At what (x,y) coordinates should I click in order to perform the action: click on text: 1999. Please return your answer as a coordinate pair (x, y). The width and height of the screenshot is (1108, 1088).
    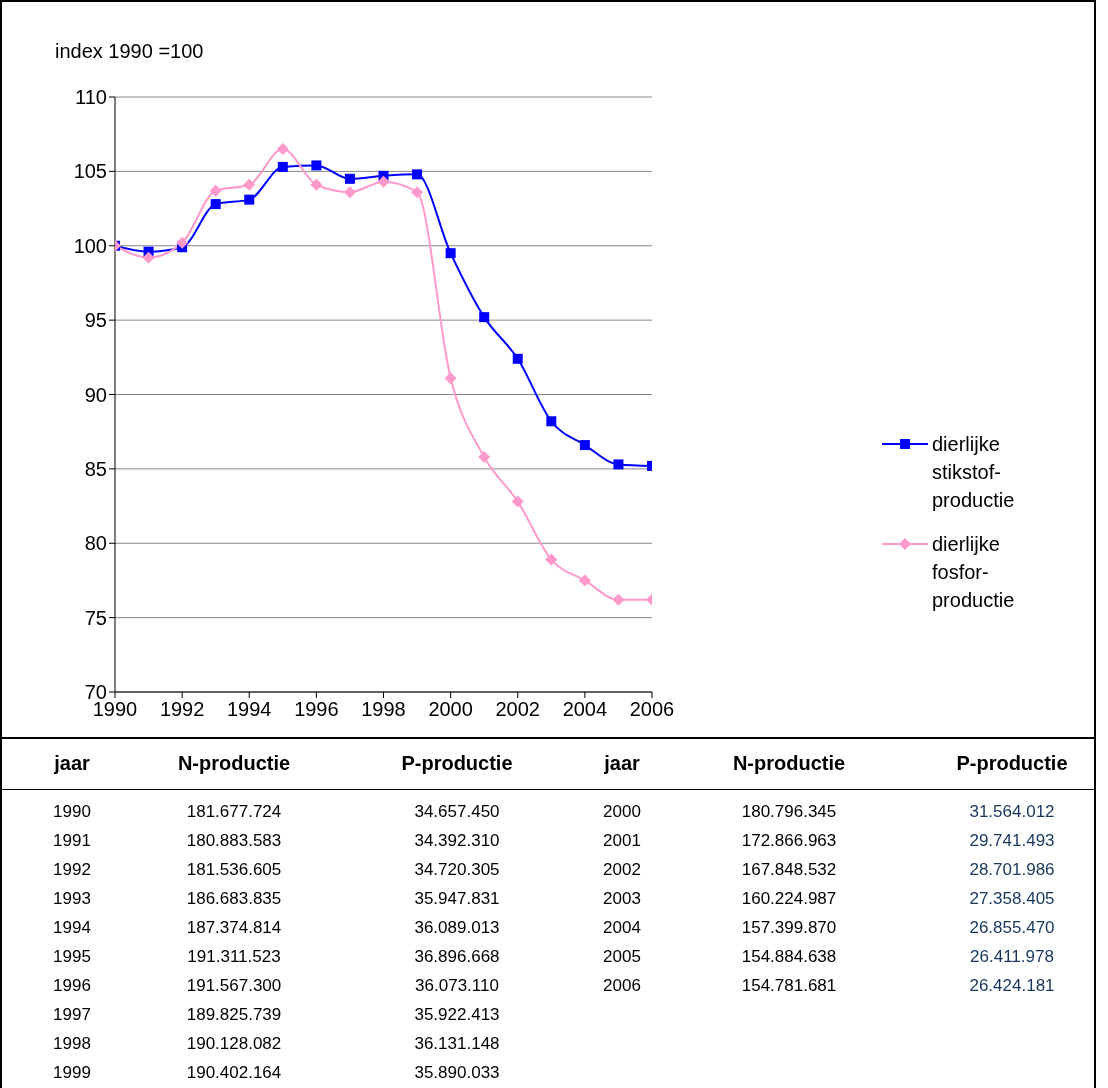
    Looking at the image, I should click on (72, 1073).